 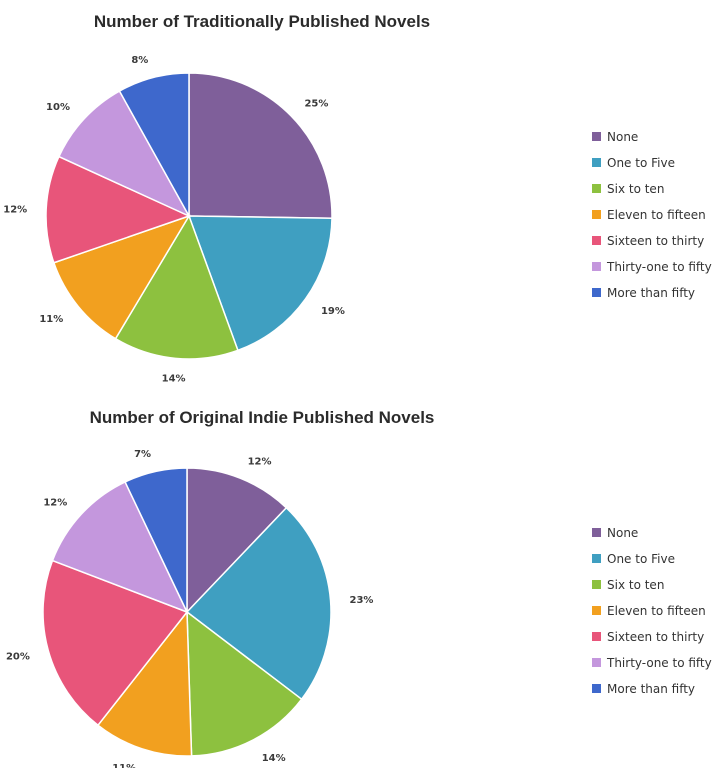 What do you see at coordinates (333, 311) in the screenshot?
I see `data-label: 19%` at bounding box center [333, 311].